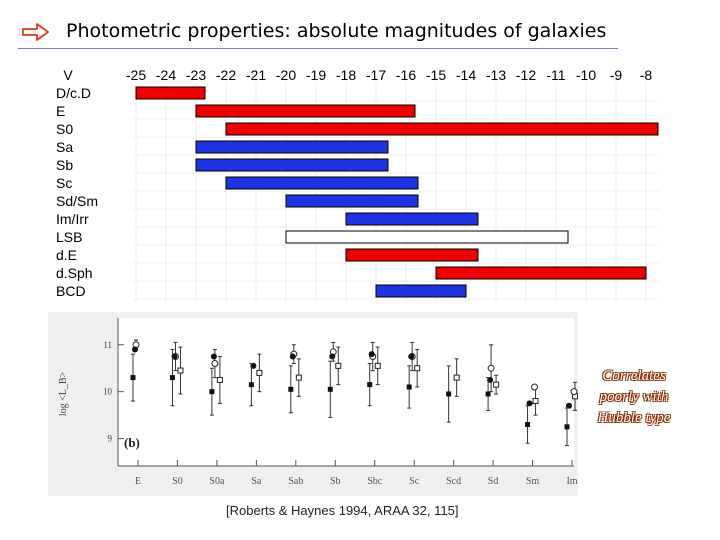  Describe the element at coordinates (64, 165) in the screenshot. I see `range-row-label: Sb` at that location.